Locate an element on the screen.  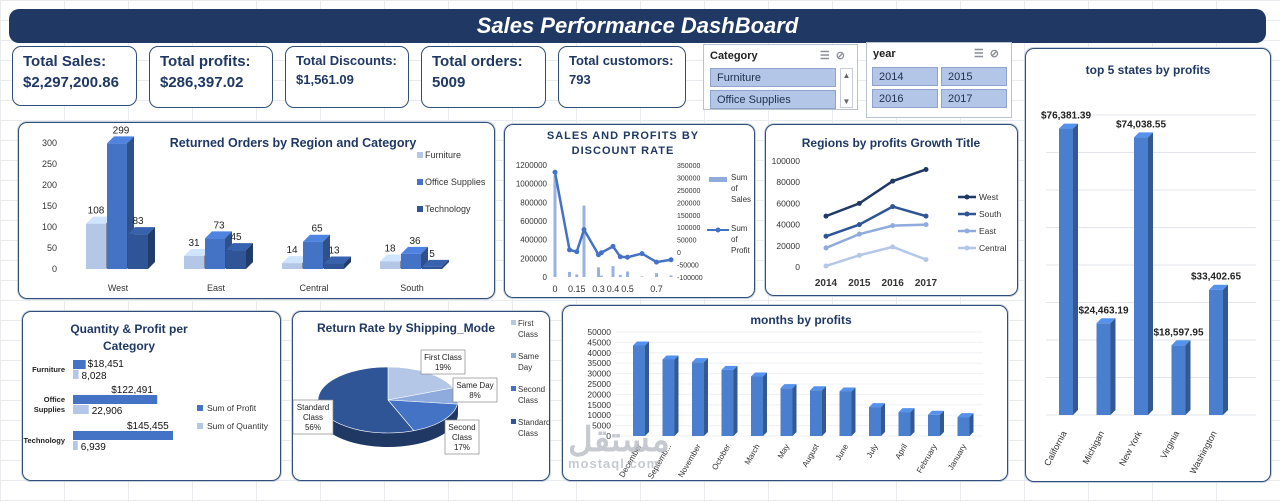
x-tick-label: October is located at coordinates (721, 456).